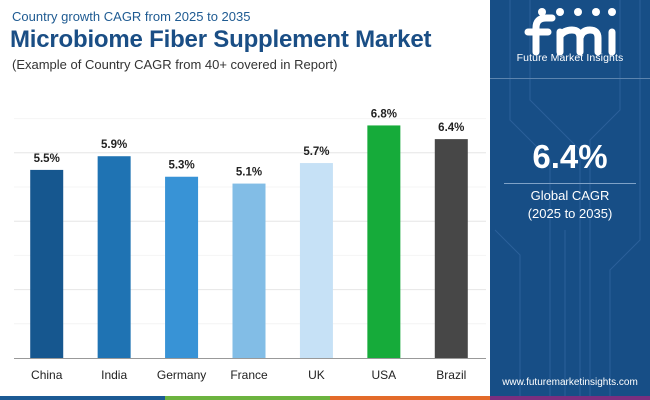 The height and width of the screenshot is (400, 650). Describe the element at coordinates (249, 173) in the screenshot. I see `data-label-france: 5.1%` at that location.